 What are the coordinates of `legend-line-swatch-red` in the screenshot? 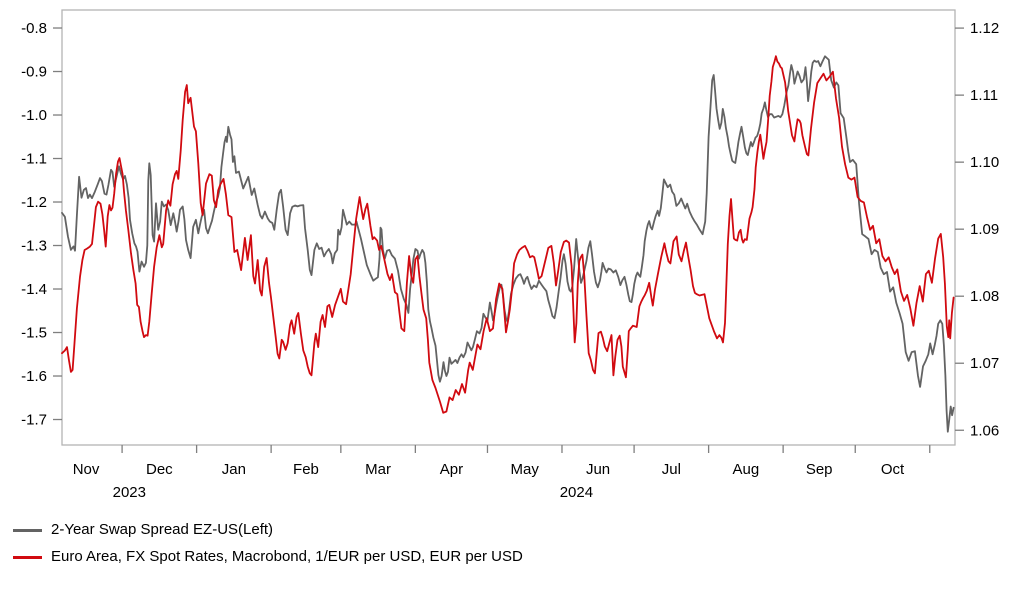 It's located at (27, 557).